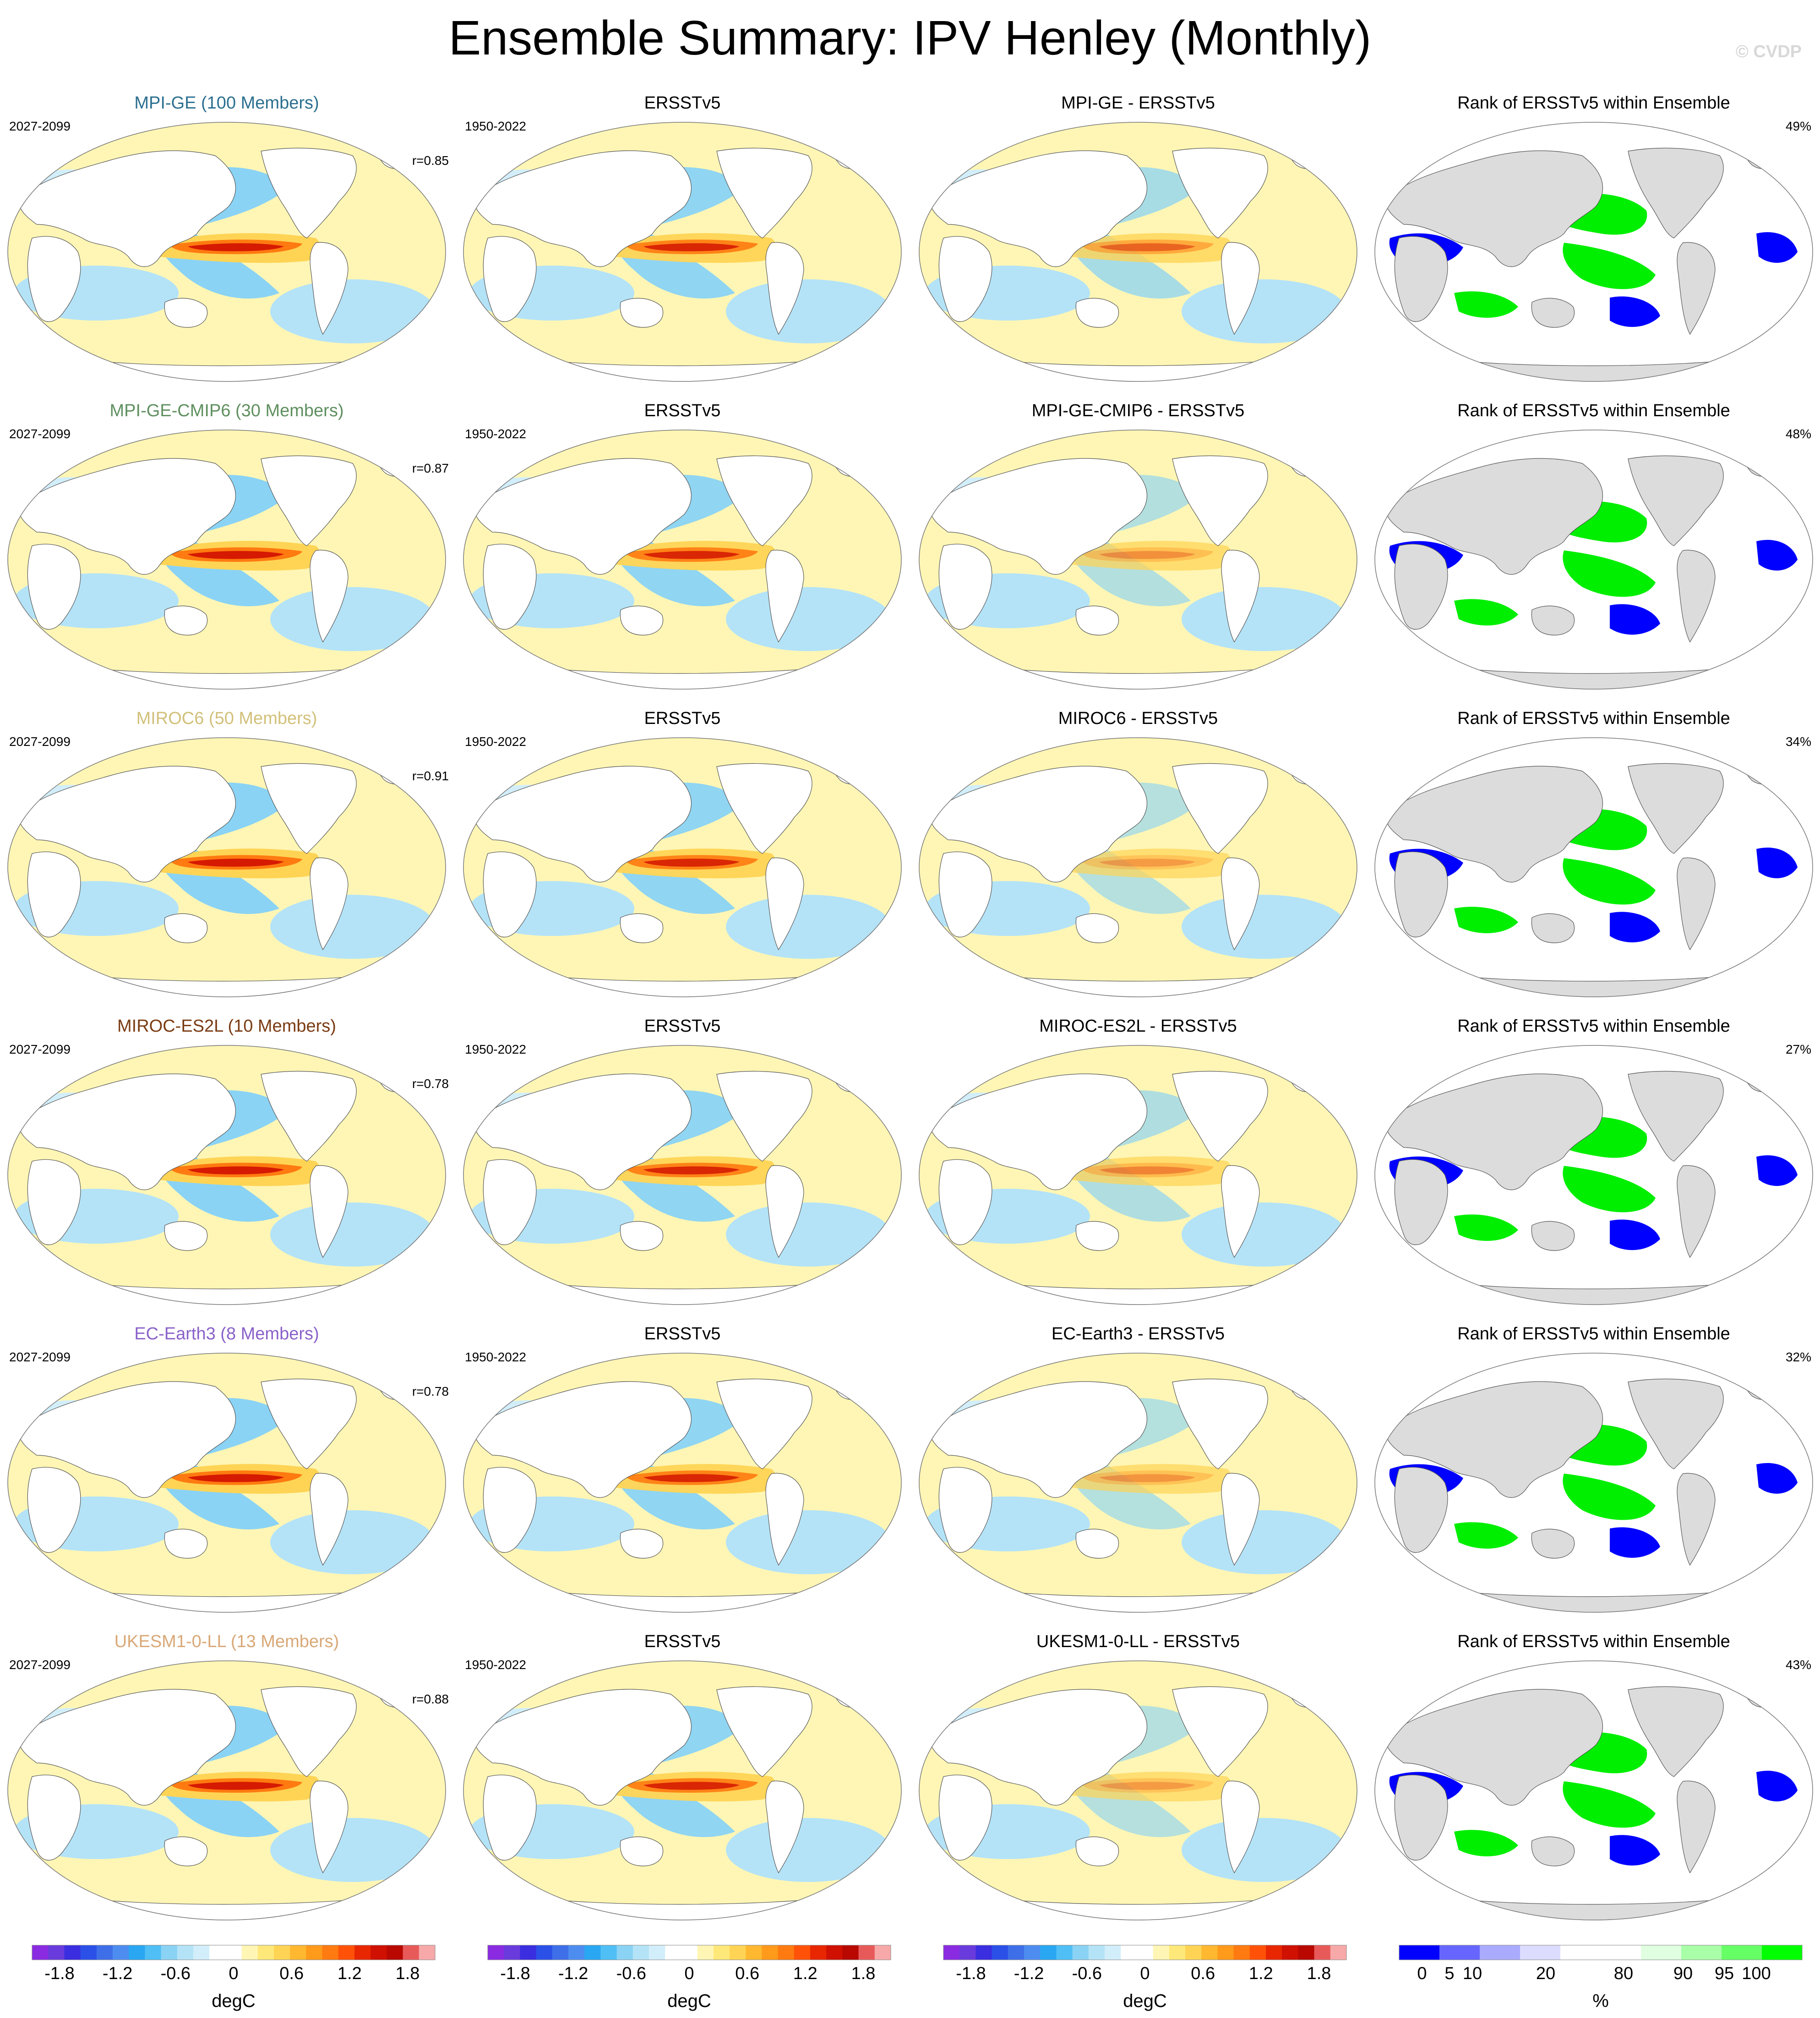  What do you see at coordinates (430, 468) in the screenshot?
I see `pattern-correlation: r=0.87` at bounding box center [430, 468].